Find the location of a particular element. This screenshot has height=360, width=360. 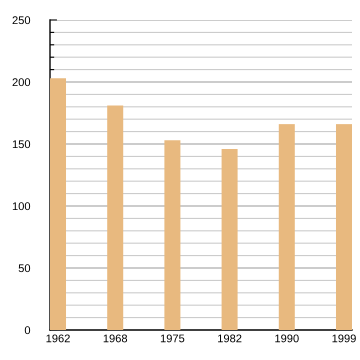

y-tick-label: 0 is located at coordinates (27, 330).